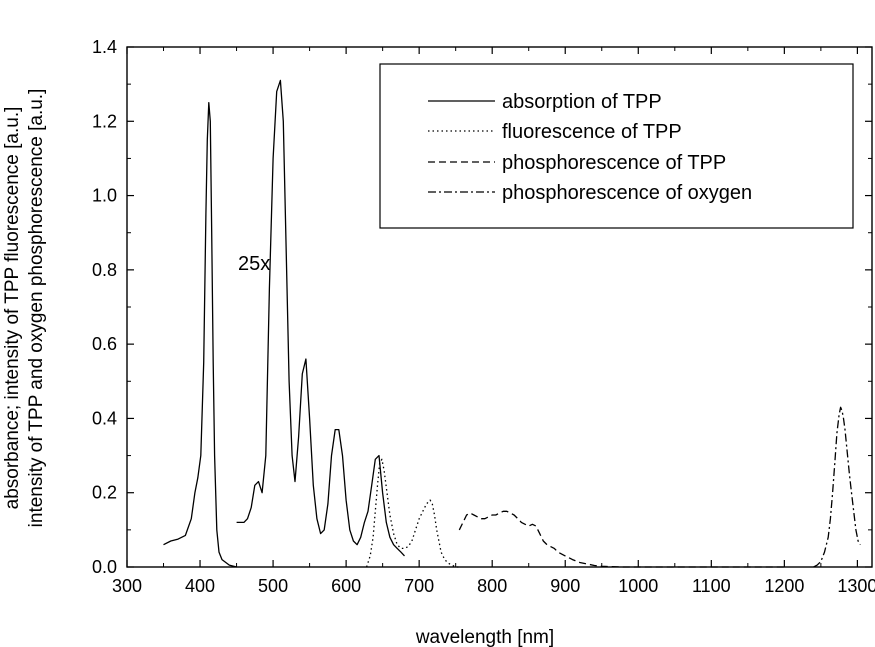 The width and height of the screenshot is (875, 647). What do you see at coordinates (104, 418) in the screenshot?
I see `y-tick-label: 0.4` at bounding box center [104, 418].